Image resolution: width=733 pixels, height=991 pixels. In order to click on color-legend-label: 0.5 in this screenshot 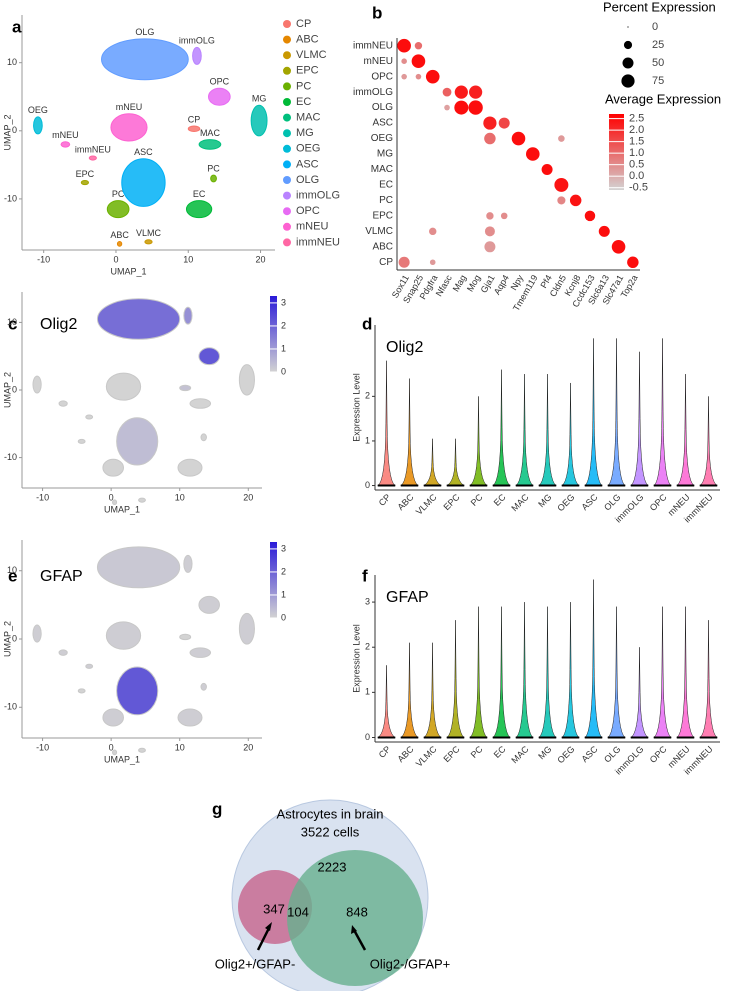, I will do `click(636, 165)`.